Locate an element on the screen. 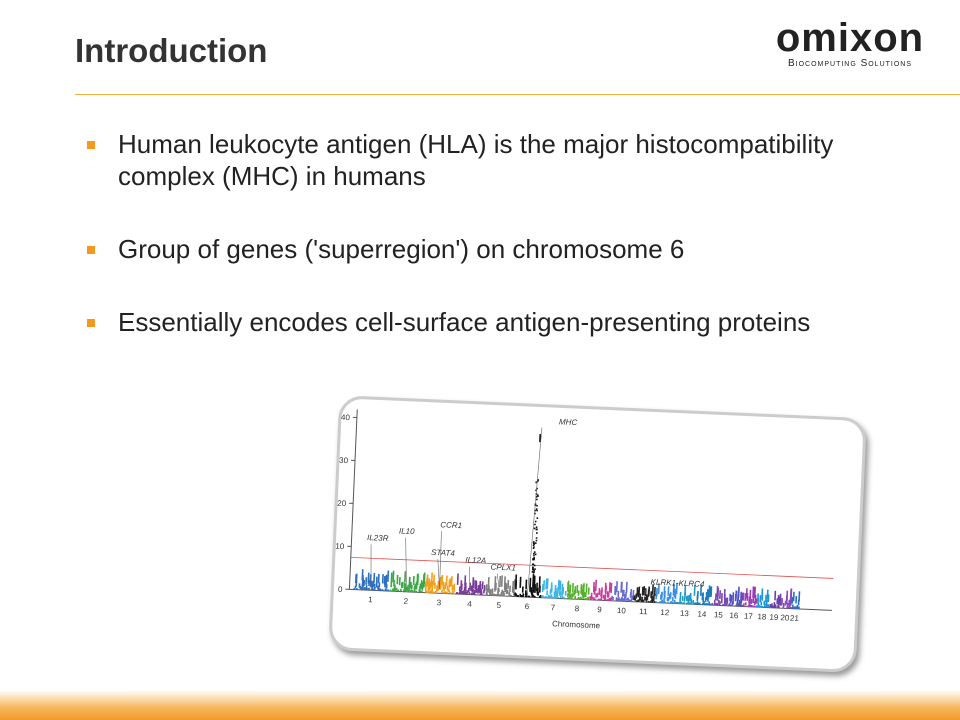  chromosome-label: 2 is located at coordinates (405, 601).